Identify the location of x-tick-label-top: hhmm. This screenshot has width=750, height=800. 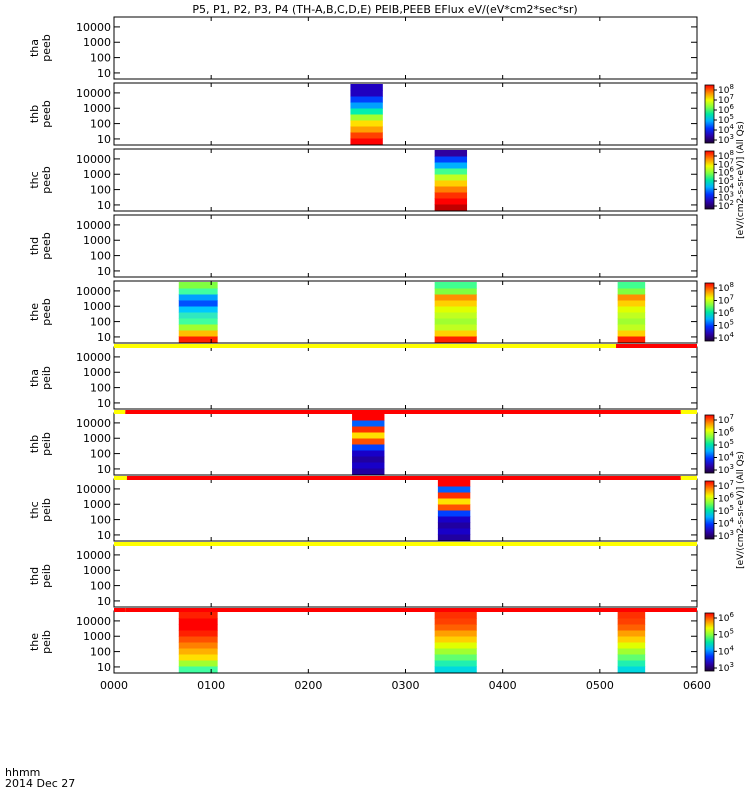
(22, 772).